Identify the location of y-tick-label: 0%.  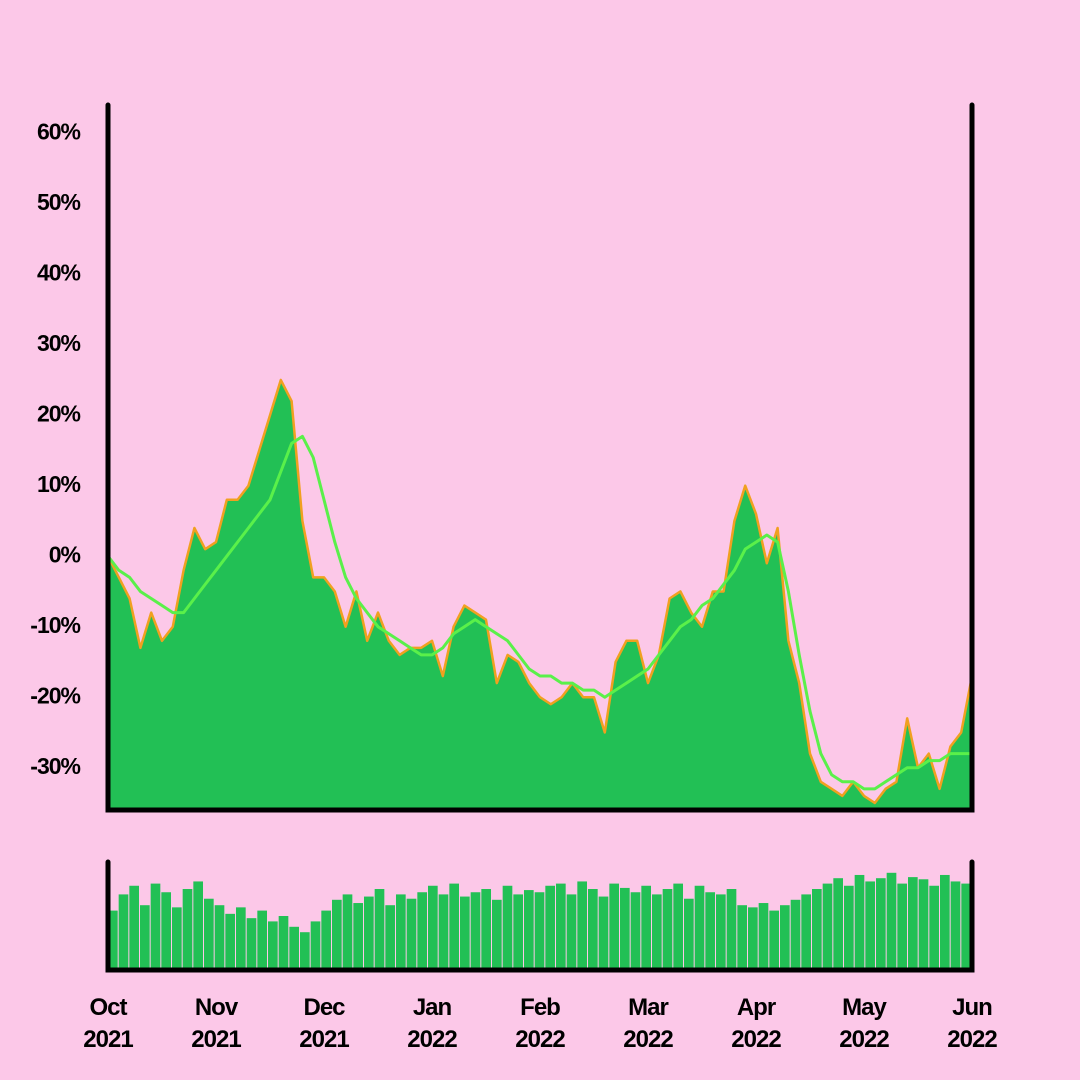
(65, 554).